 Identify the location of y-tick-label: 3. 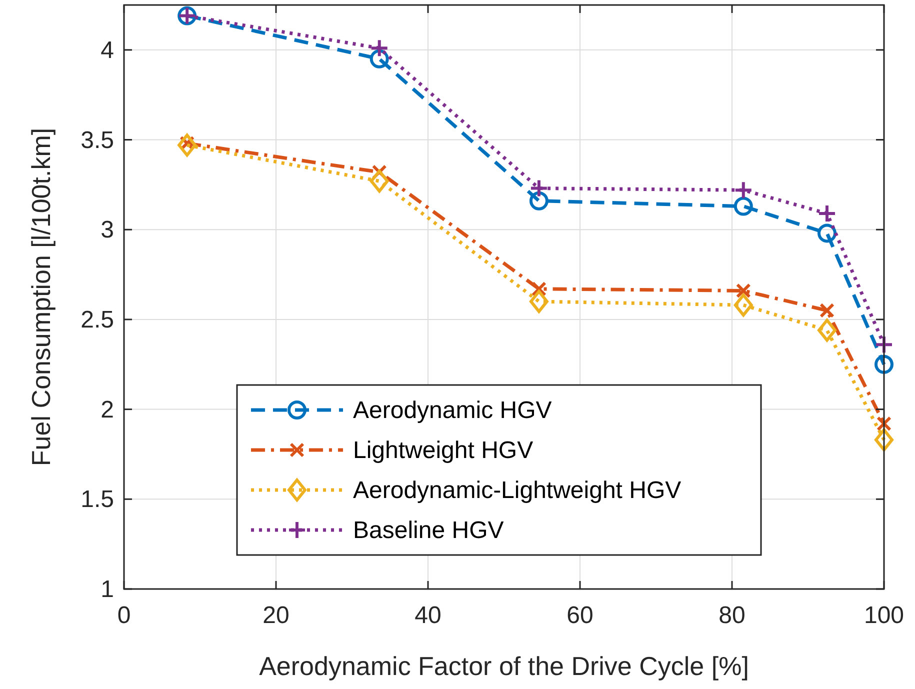
(107, 230).